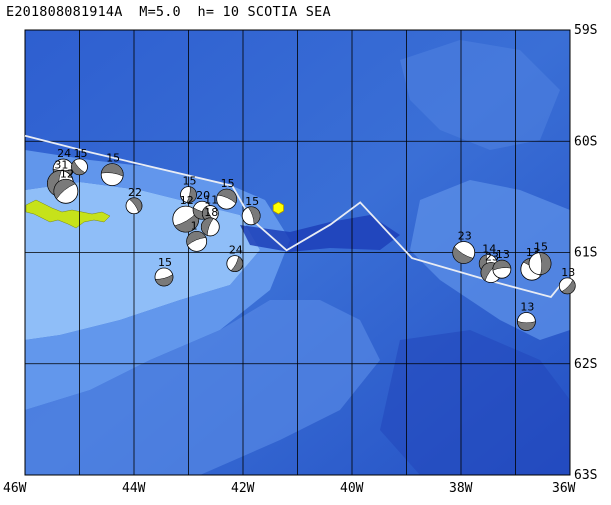  I want to click on focal-mechanism-1: 15, so click(79, 161).